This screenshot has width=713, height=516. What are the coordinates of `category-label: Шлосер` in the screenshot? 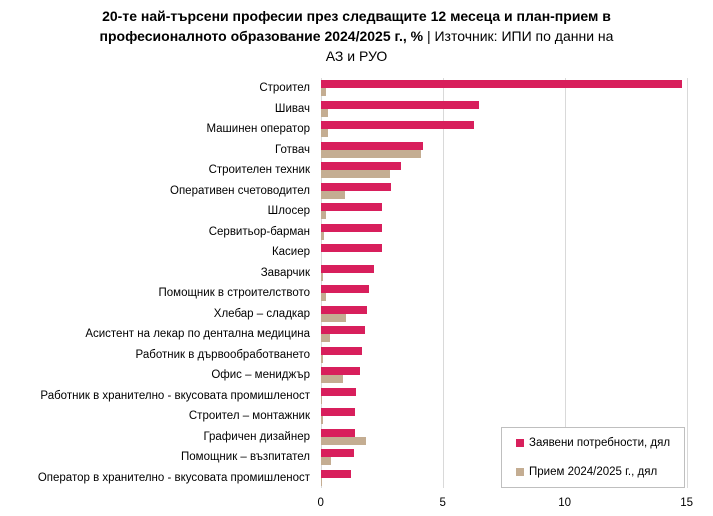 It's located at (288, 211).